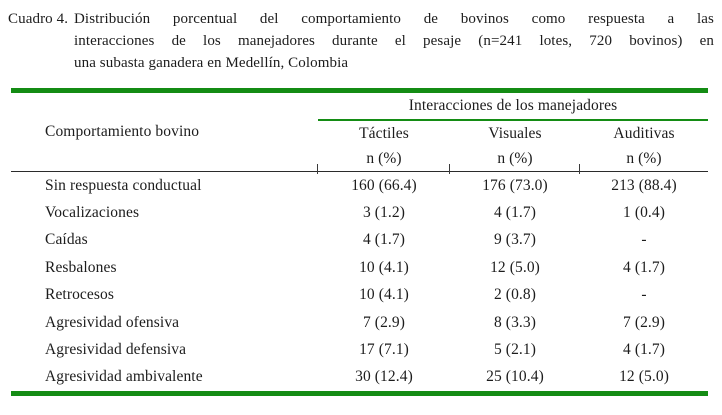 The height and width of the screenshot is (415, 722). Describe the element at coordinates (644, 133) in the screenshot. I see `column-header-auditivas: Auditivas` at that location.